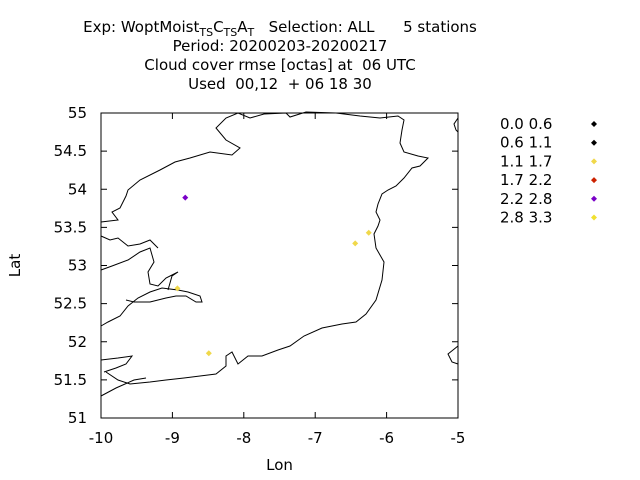 The height and width of the screenshot is (480, 640). Describe the element at coordinates (386, 438) in the screenshot. I see `x-tick-label: -6` at that location.